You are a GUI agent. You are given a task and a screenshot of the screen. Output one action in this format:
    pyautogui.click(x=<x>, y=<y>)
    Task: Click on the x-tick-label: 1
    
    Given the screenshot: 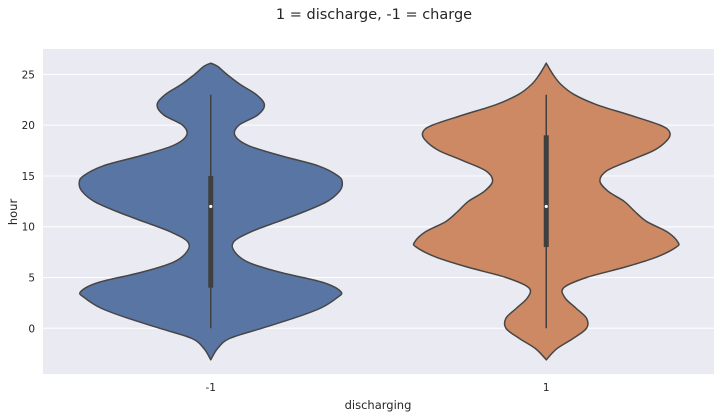 What is the action you would take?
    pyautogui.click(x=546, y=388)
    